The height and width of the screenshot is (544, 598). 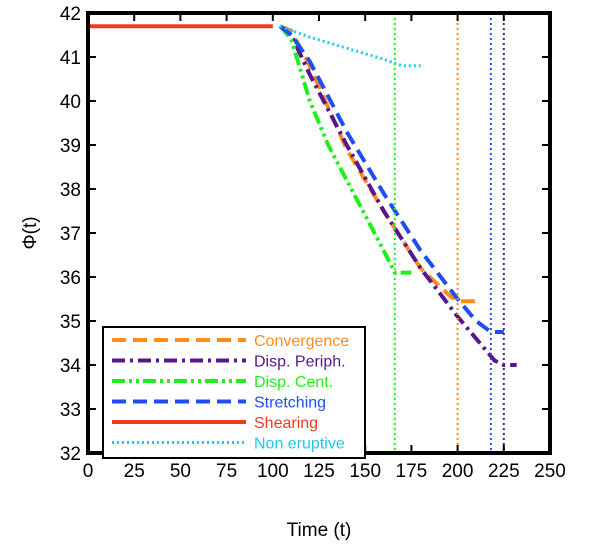 What do you see at coordinates (458, 471) in the screenshot?
I see `x-tick-label: 200` at bounding box center [458, 471].